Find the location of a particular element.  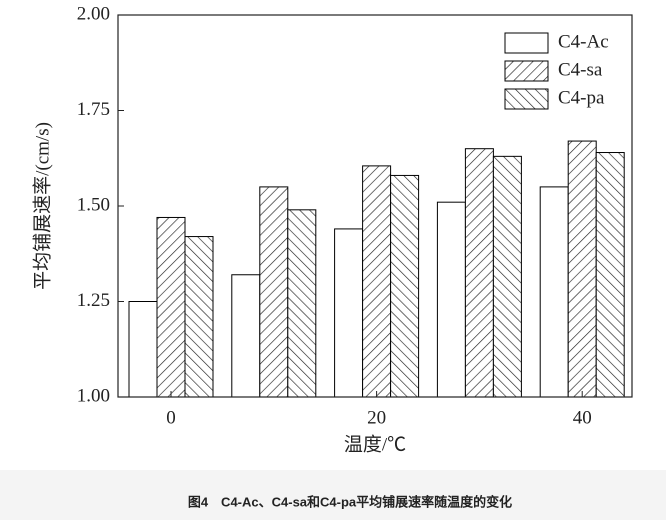

x-tick-label: 40 is located at coordinates (582, 417).